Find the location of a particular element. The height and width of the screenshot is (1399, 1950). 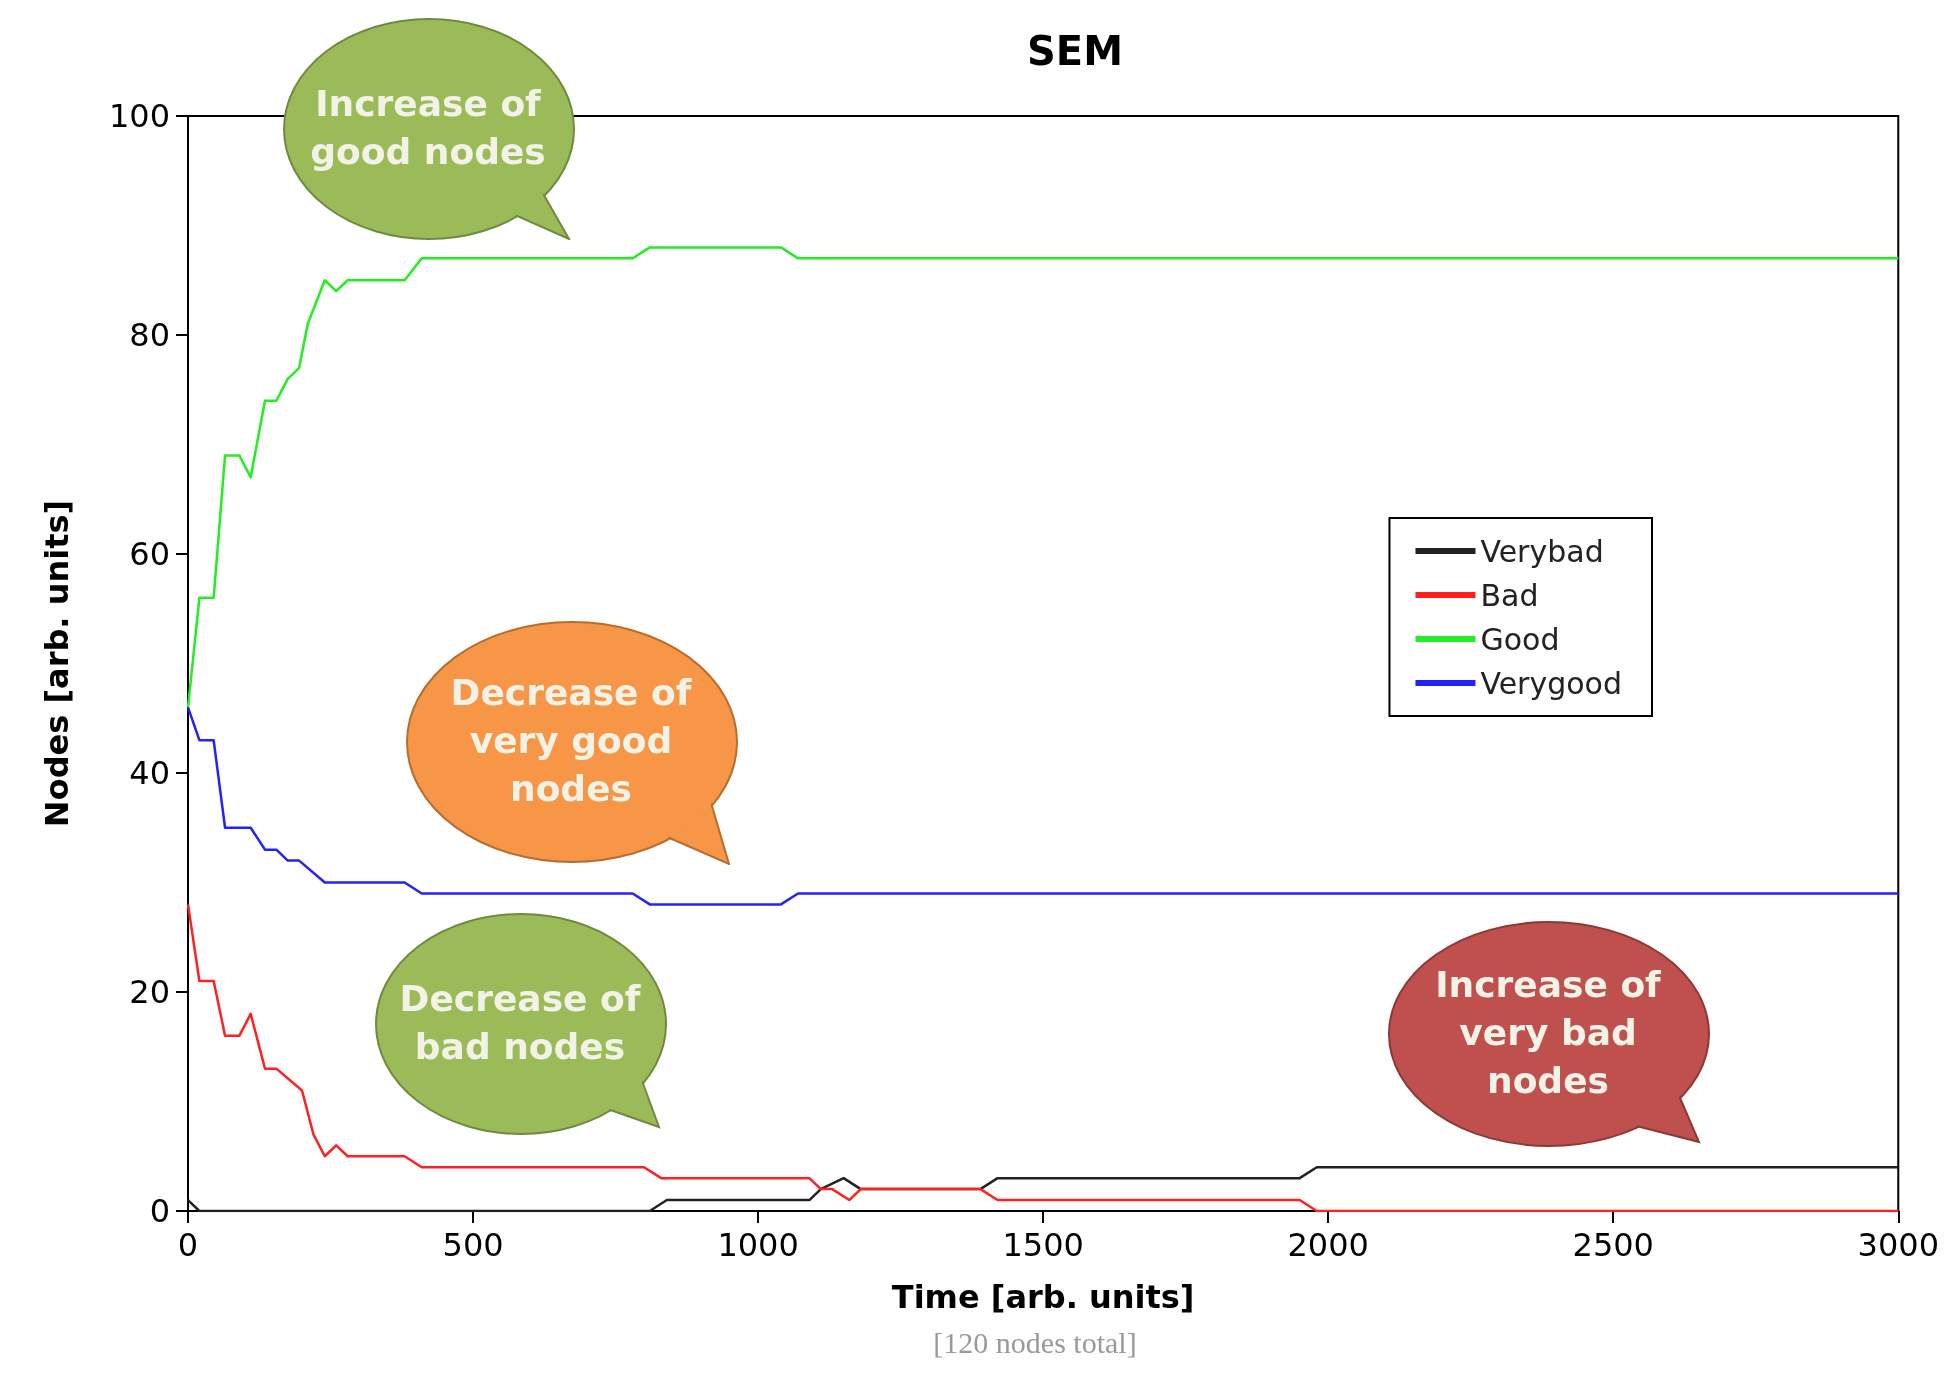

y-tick-label: 0 is located at coordinates (159, 1211).